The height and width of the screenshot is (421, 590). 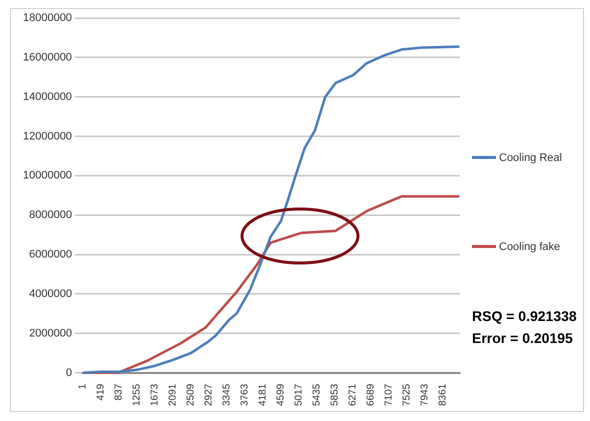 What do you see at coordinates (50, 215) in the screenshot?
I see `y-tick-label: 8000000` at bounding box center [50, 215].